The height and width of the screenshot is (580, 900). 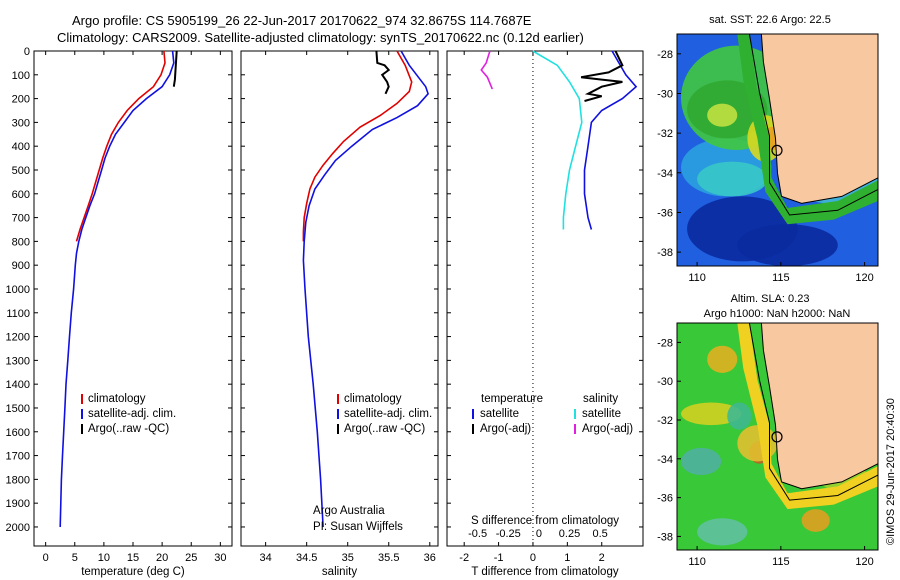 I want to click on depth-tick-label: 1900, so click(x=18, y=504).